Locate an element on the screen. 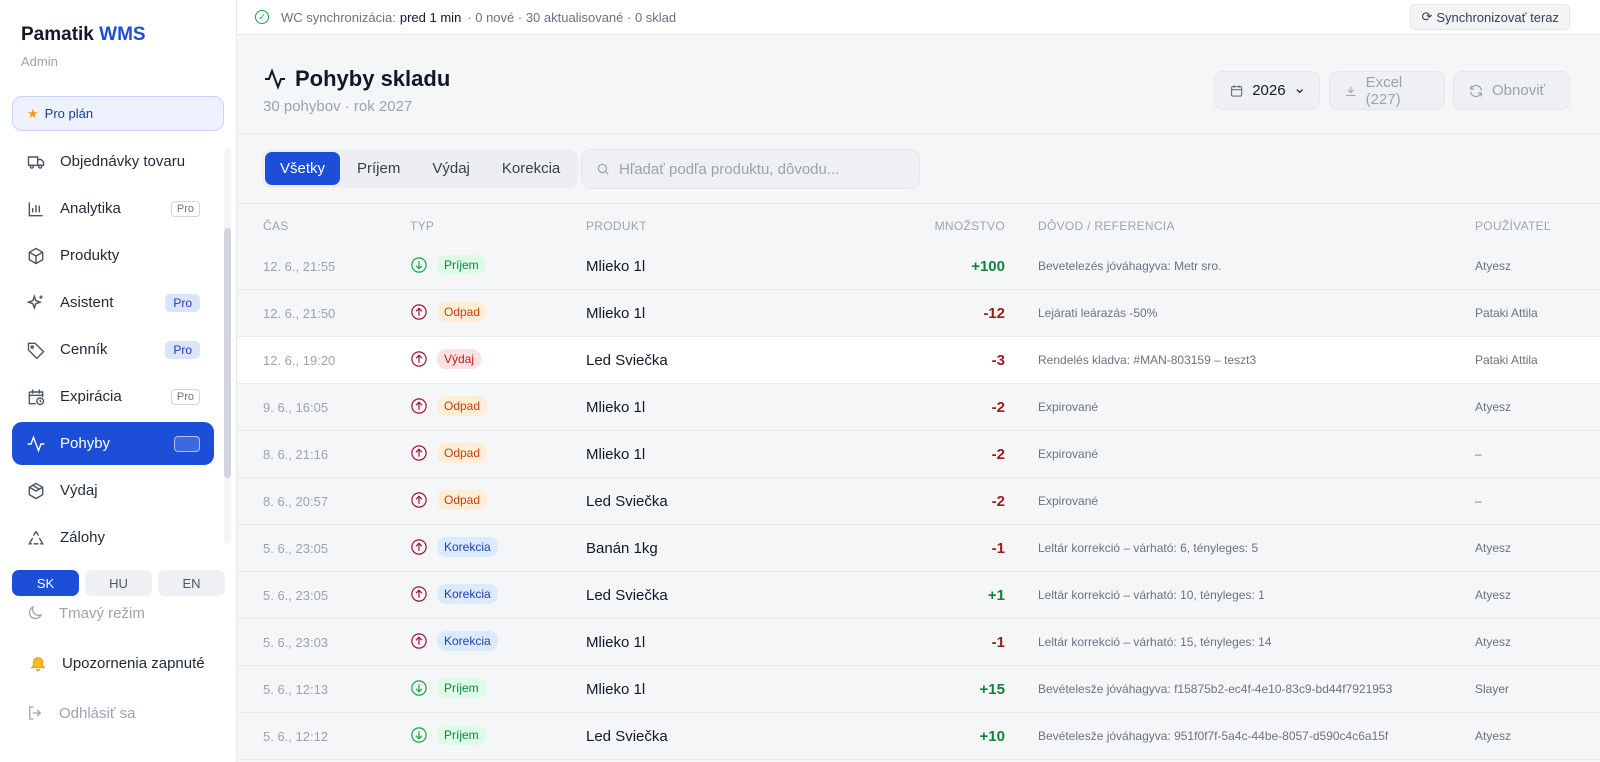  package-icon is located at coordinates (36, 491).